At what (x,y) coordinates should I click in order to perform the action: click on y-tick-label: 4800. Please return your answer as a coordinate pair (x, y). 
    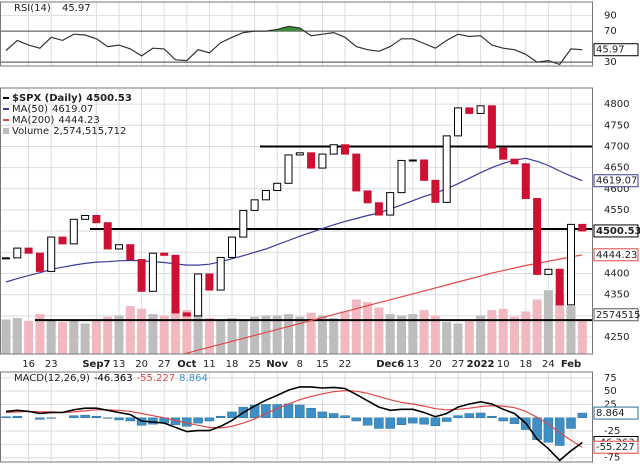
    Looking at the image, I should click on (616, 104).